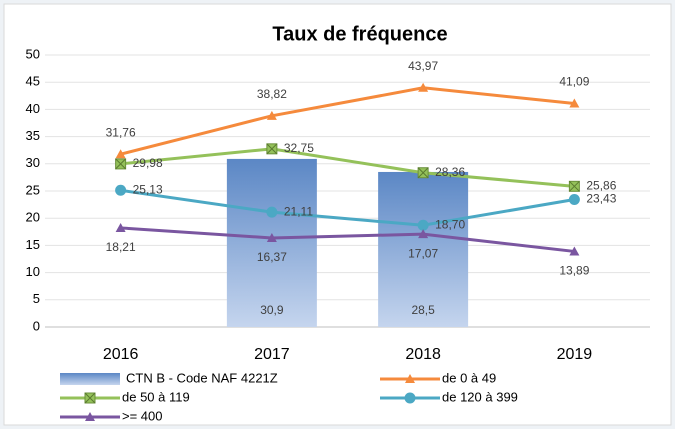 Image resolution: width=675 pixels, height=429 pixels. I want to click on data-label: 31,76, so click(121, 132).